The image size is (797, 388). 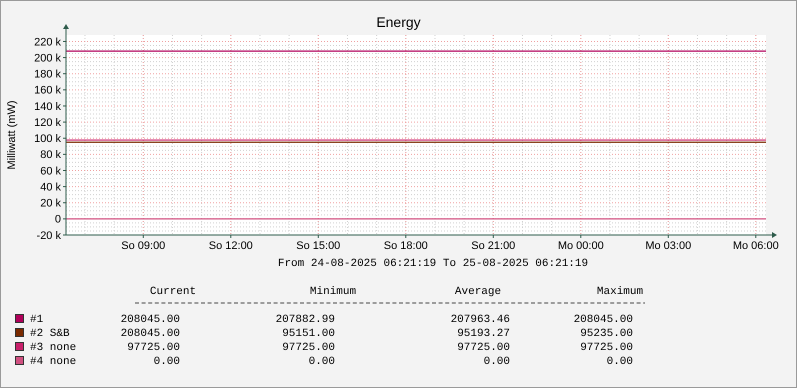 What do you see at coordinates (51, 155) in the screenshot?
I see `y-tick-label: 80 k` at bounding box center [51, 155].